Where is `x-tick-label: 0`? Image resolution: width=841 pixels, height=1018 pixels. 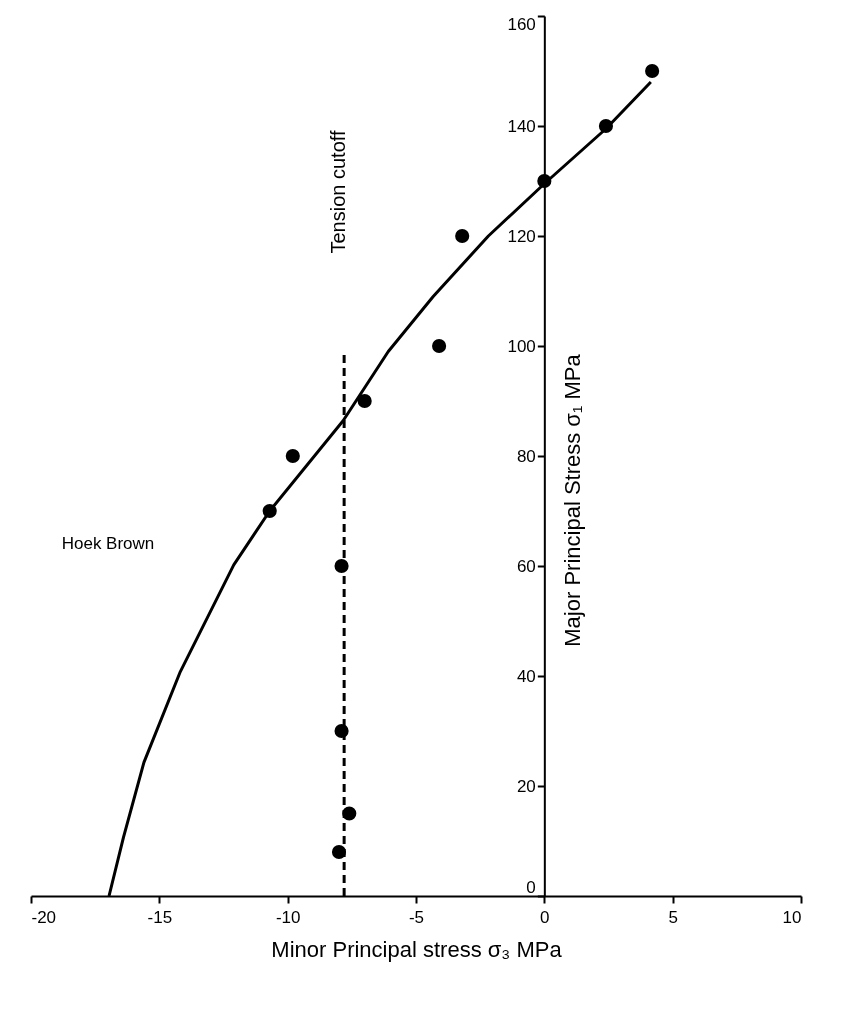 x-tick-label: 0 is located at coordinates (545, 917).